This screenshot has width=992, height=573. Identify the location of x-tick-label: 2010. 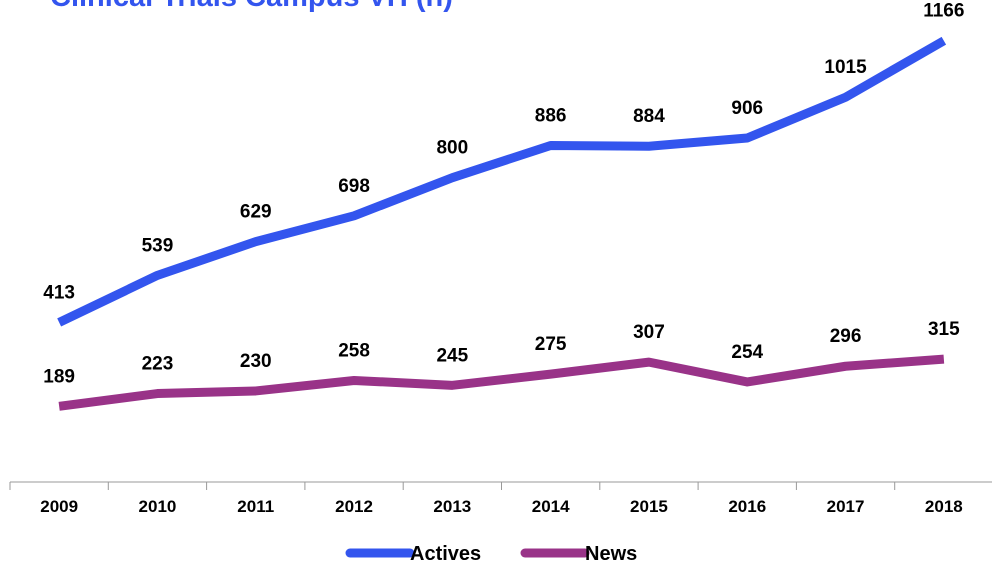
(158, 506).